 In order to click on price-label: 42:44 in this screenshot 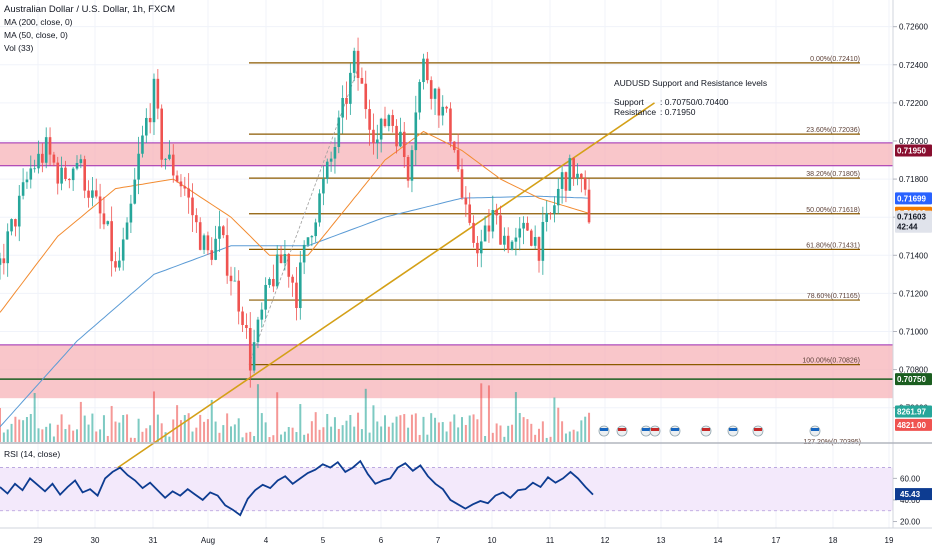, I will do `click(913, 226)`.